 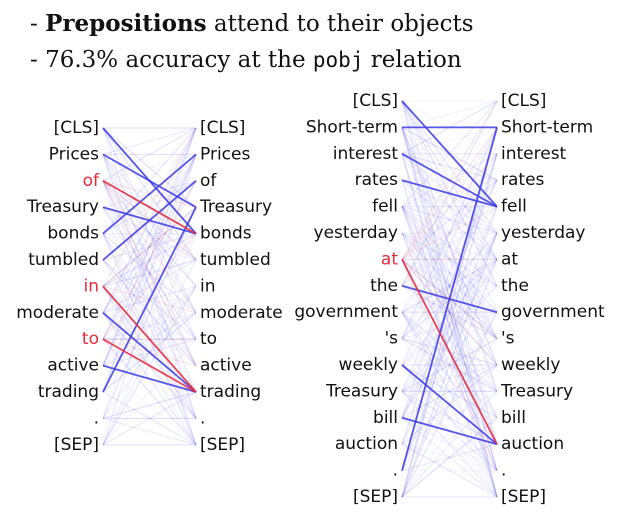 I want to click on token-label-left: [SEP], so click(x=375, y=497).